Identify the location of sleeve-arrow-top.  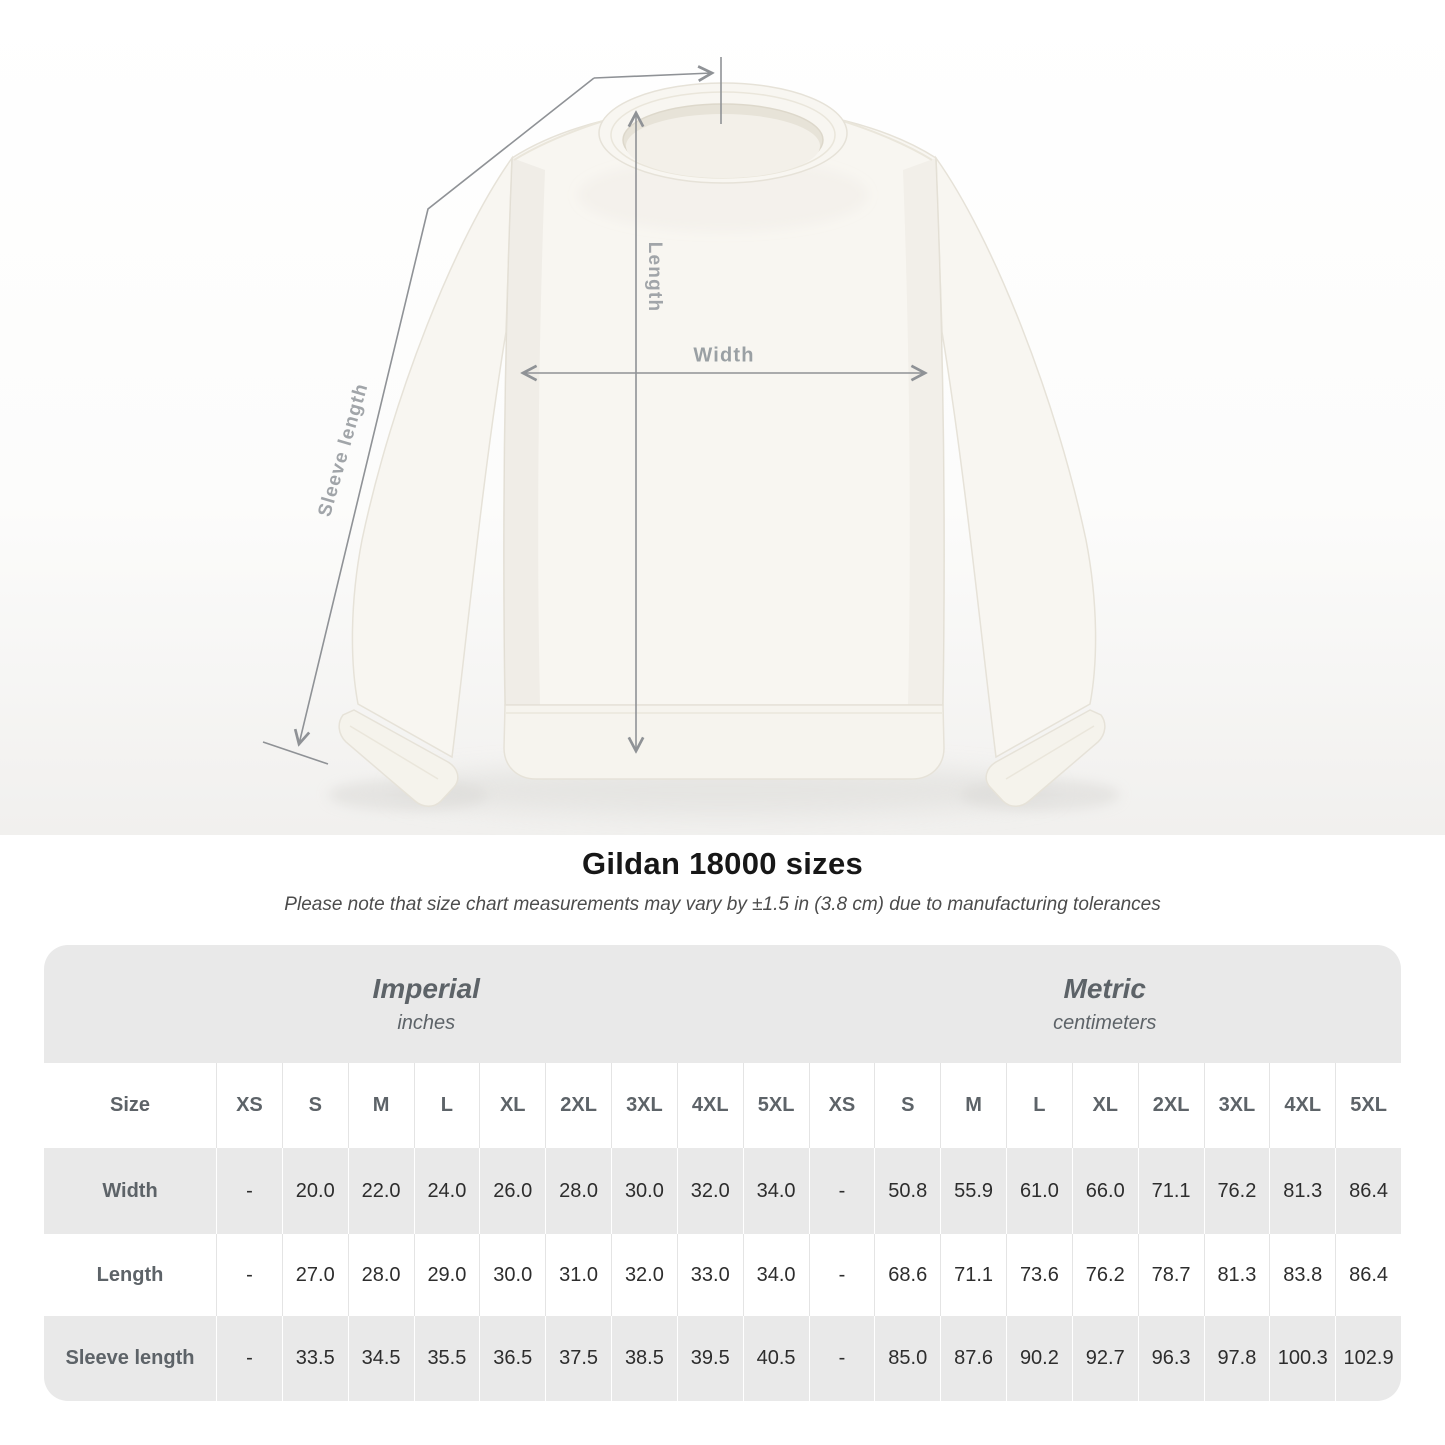
(652, 75).